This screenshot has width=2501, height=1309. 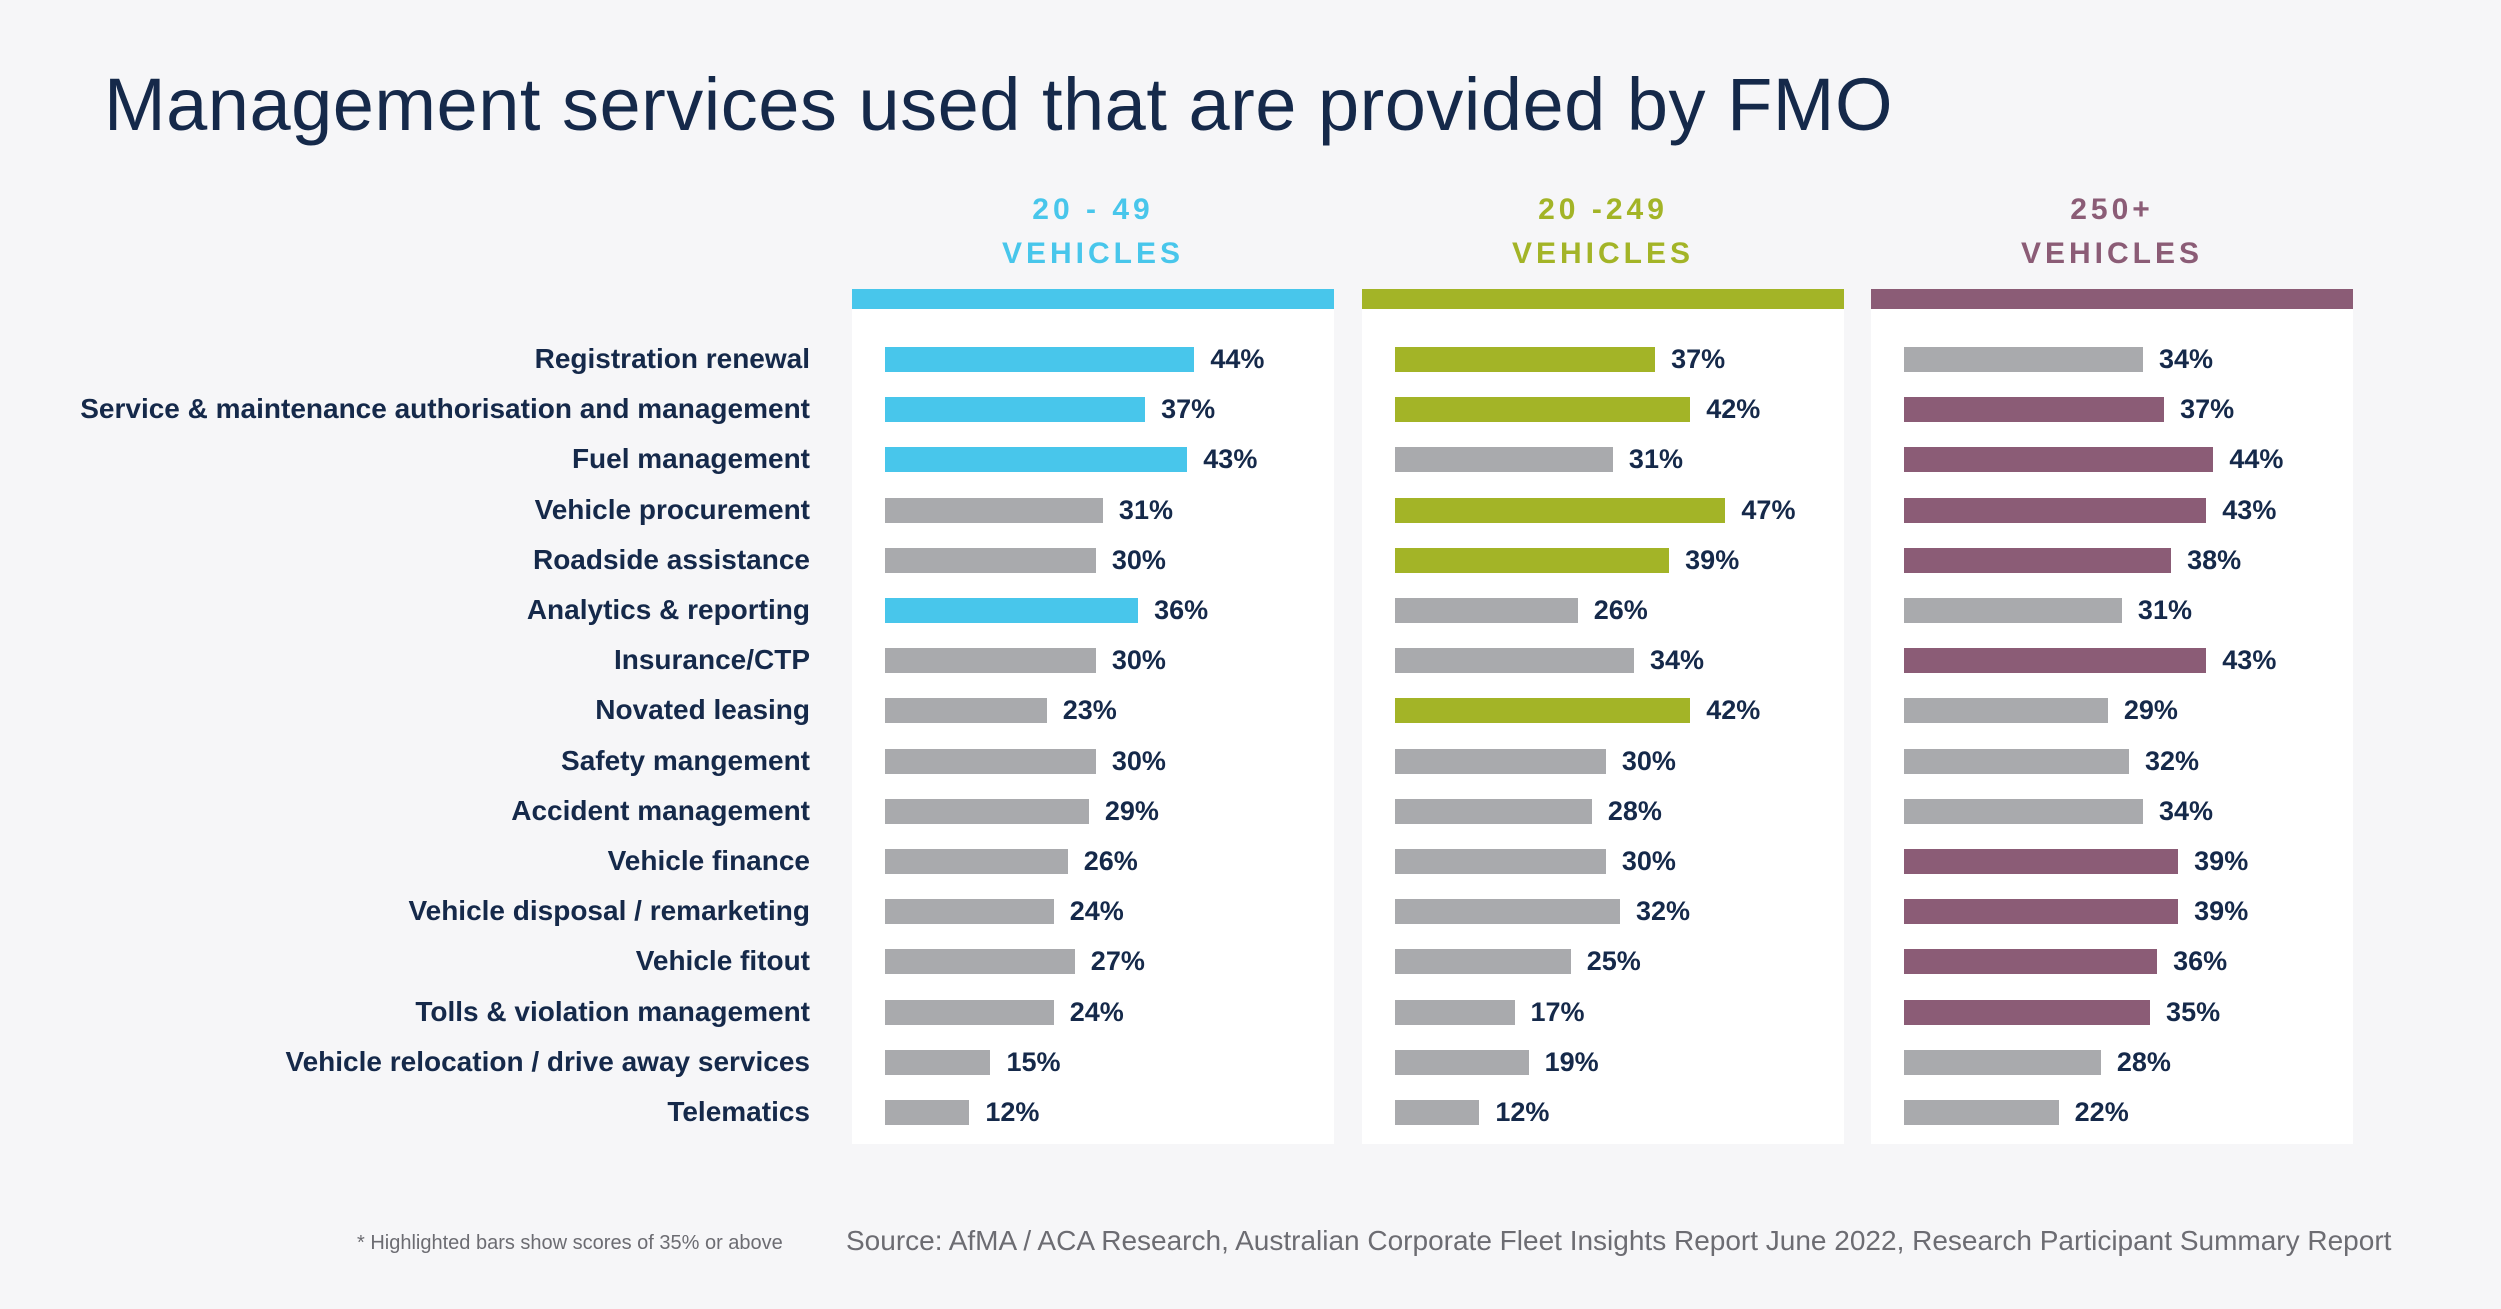 What do you see at coordinates (1033, 1061) in the screenshot?
I see `data-label: 15%` at bounding box center [1033, 1061].